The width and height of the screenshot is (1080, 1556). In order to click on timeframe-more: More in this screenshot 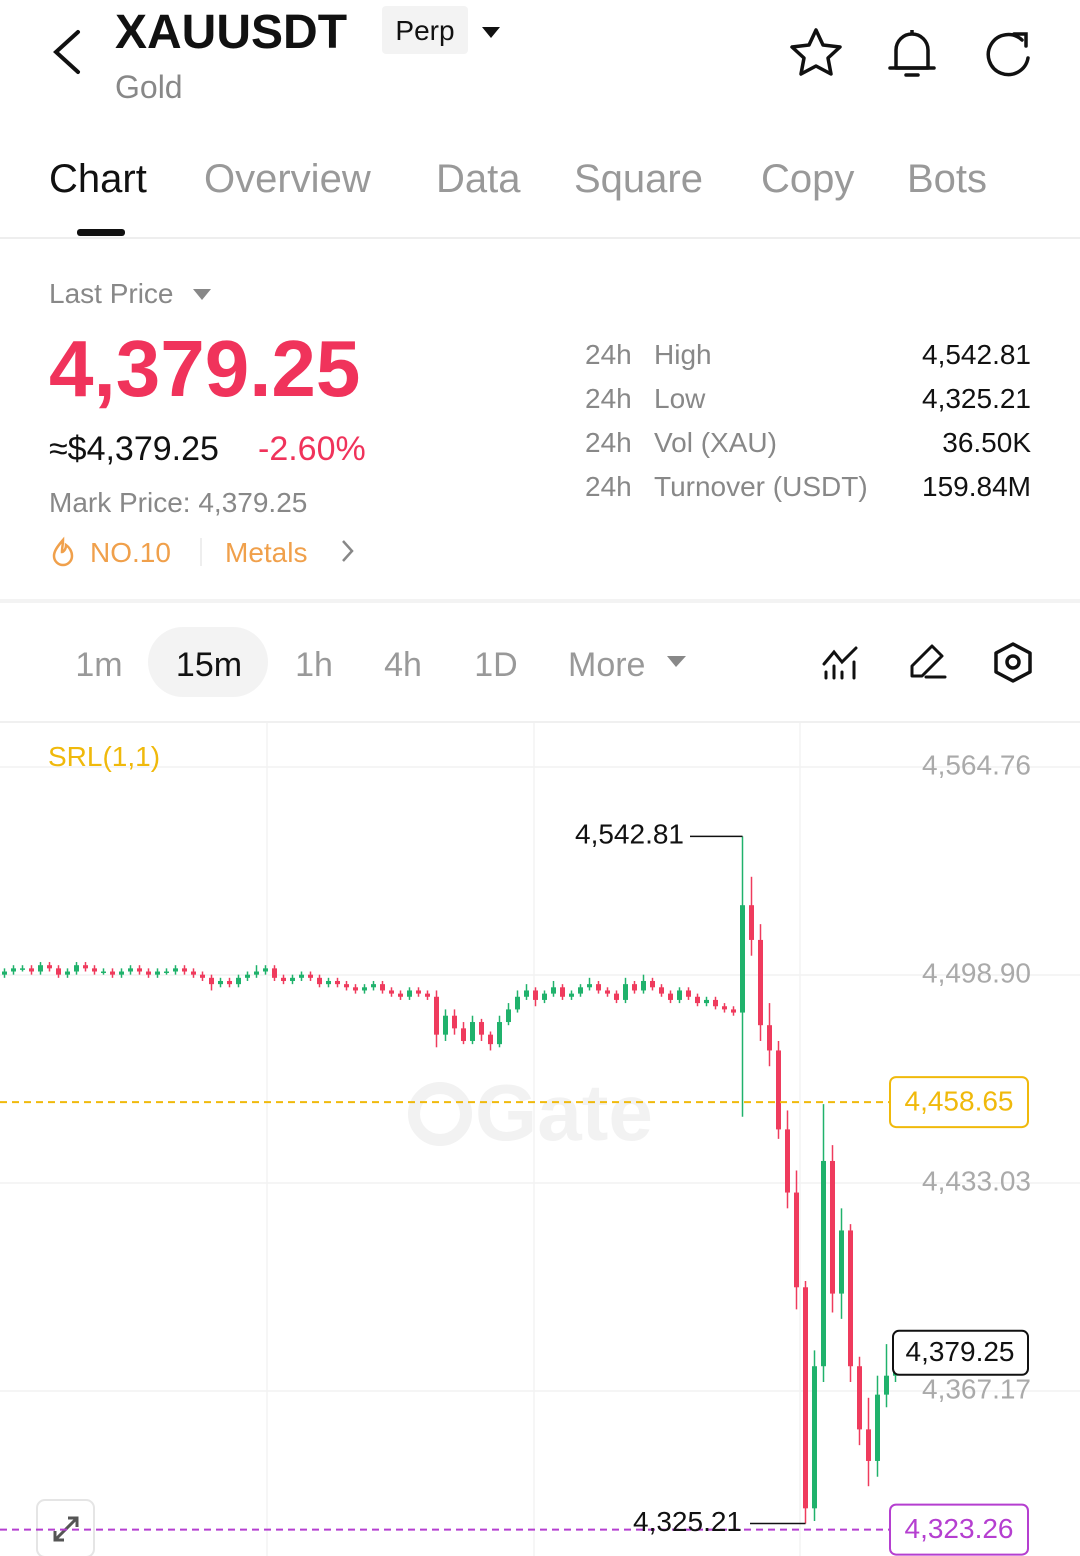, I will do `click(606, 665)`.